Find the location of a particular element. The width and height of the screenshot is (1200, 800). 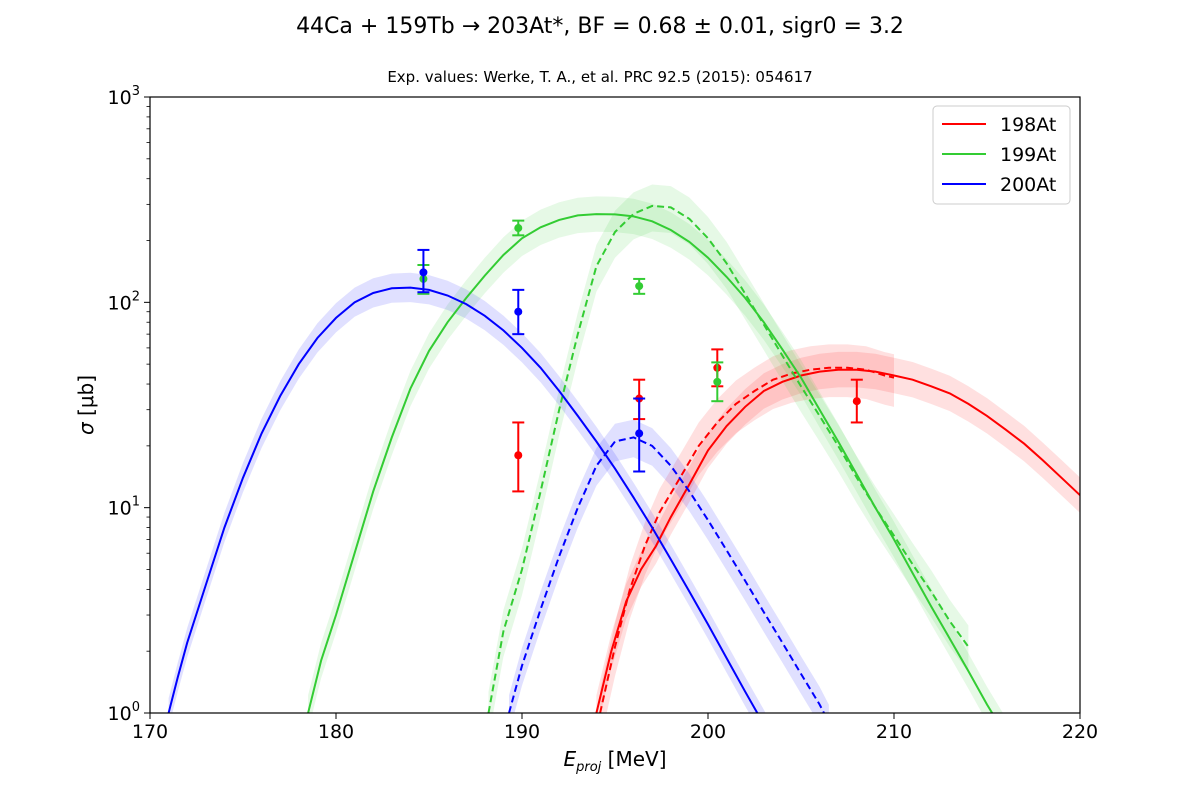

legend-label-199at: 199At is located at coordinates (1028, 155).